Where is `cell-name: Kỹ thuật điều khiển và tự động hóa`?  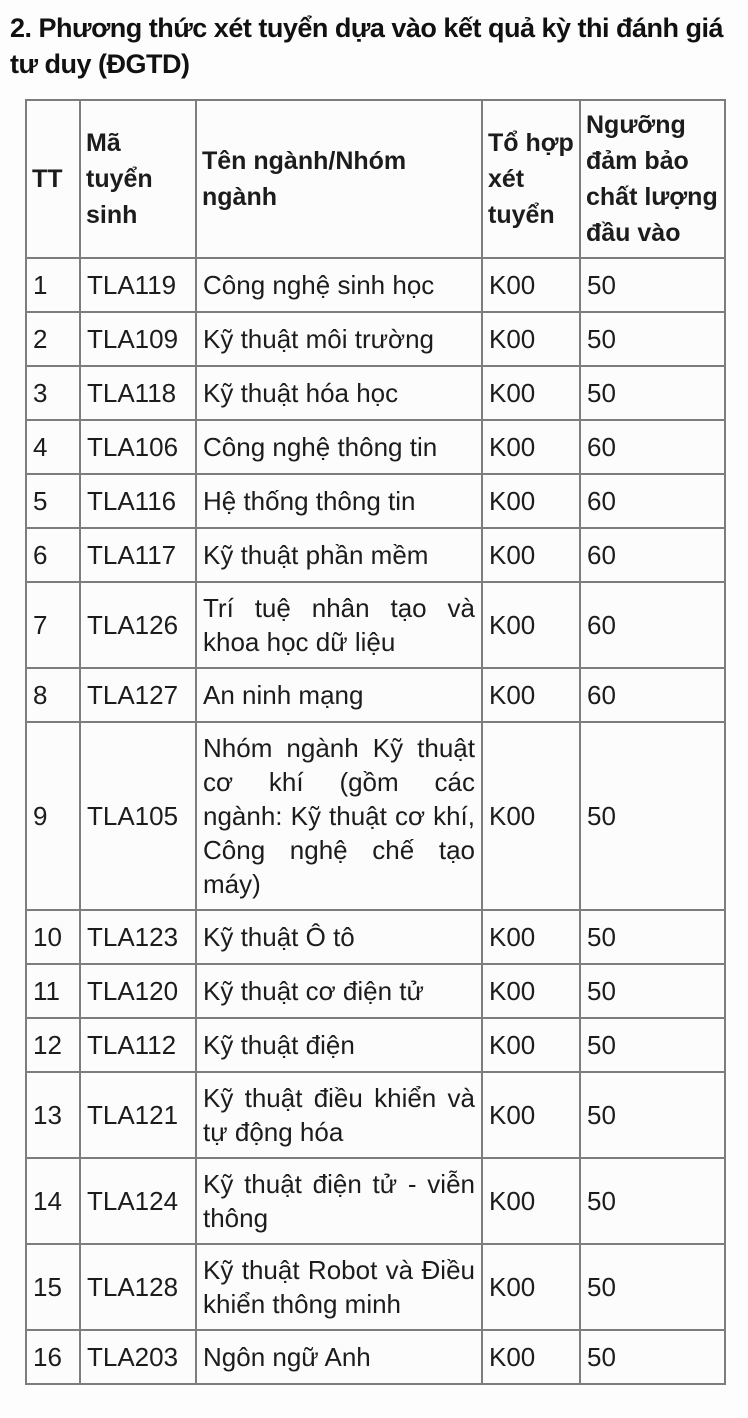
cell-name: Kỹ thuật điều khiển và tự động hóa is located at coordinates (339, 1114).